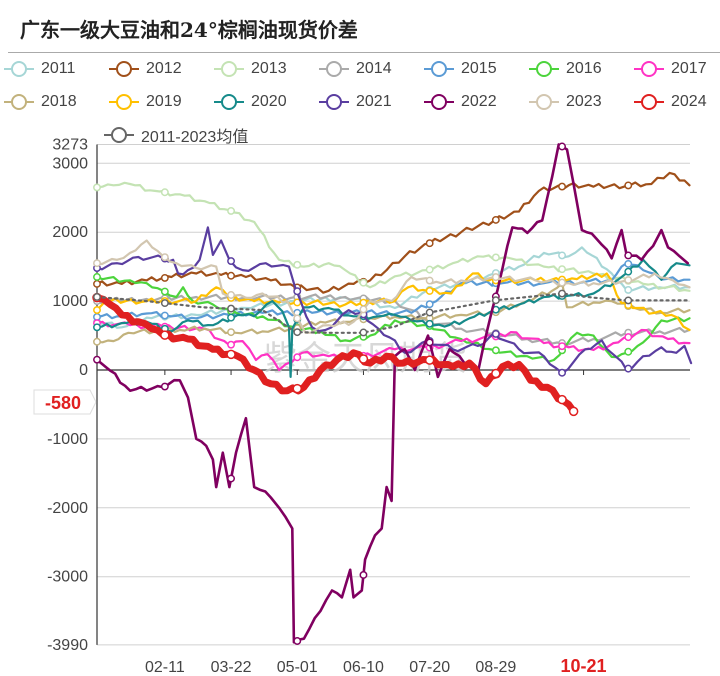  I want to click on current-value-label: -580, so click(63, 403).